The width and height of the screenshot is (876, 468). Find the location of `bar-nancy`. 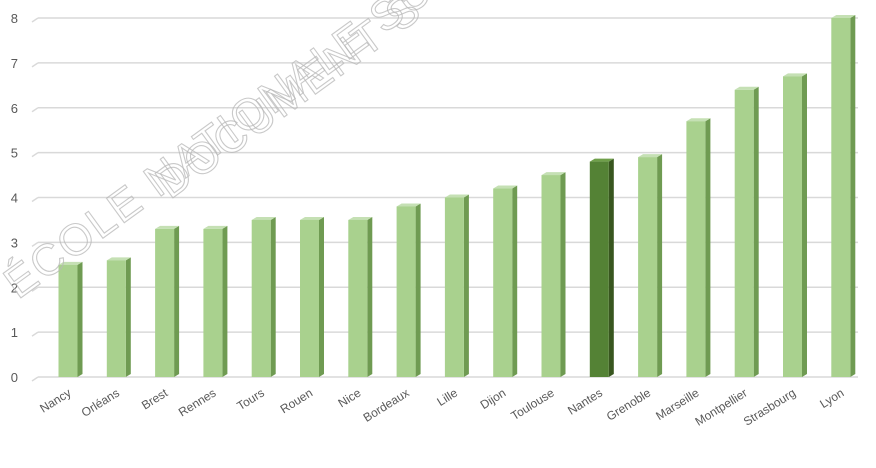

bar-nancy is located at coordinates (70, 319).